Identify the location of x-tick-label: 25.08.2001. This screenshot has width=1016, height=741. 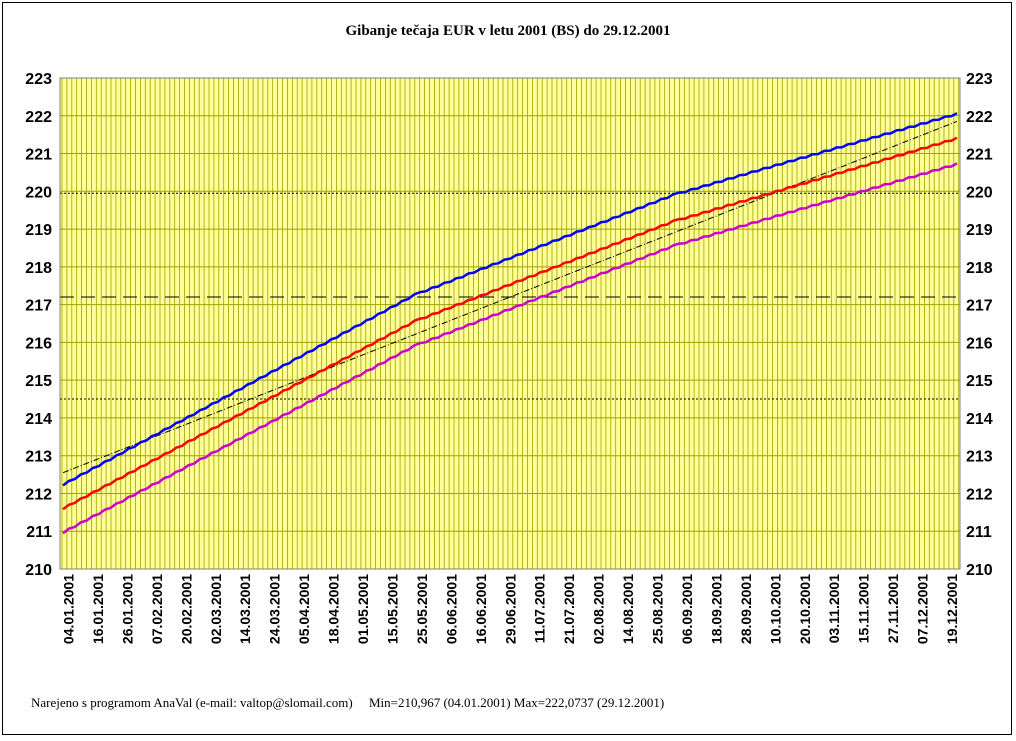
(658, 609).